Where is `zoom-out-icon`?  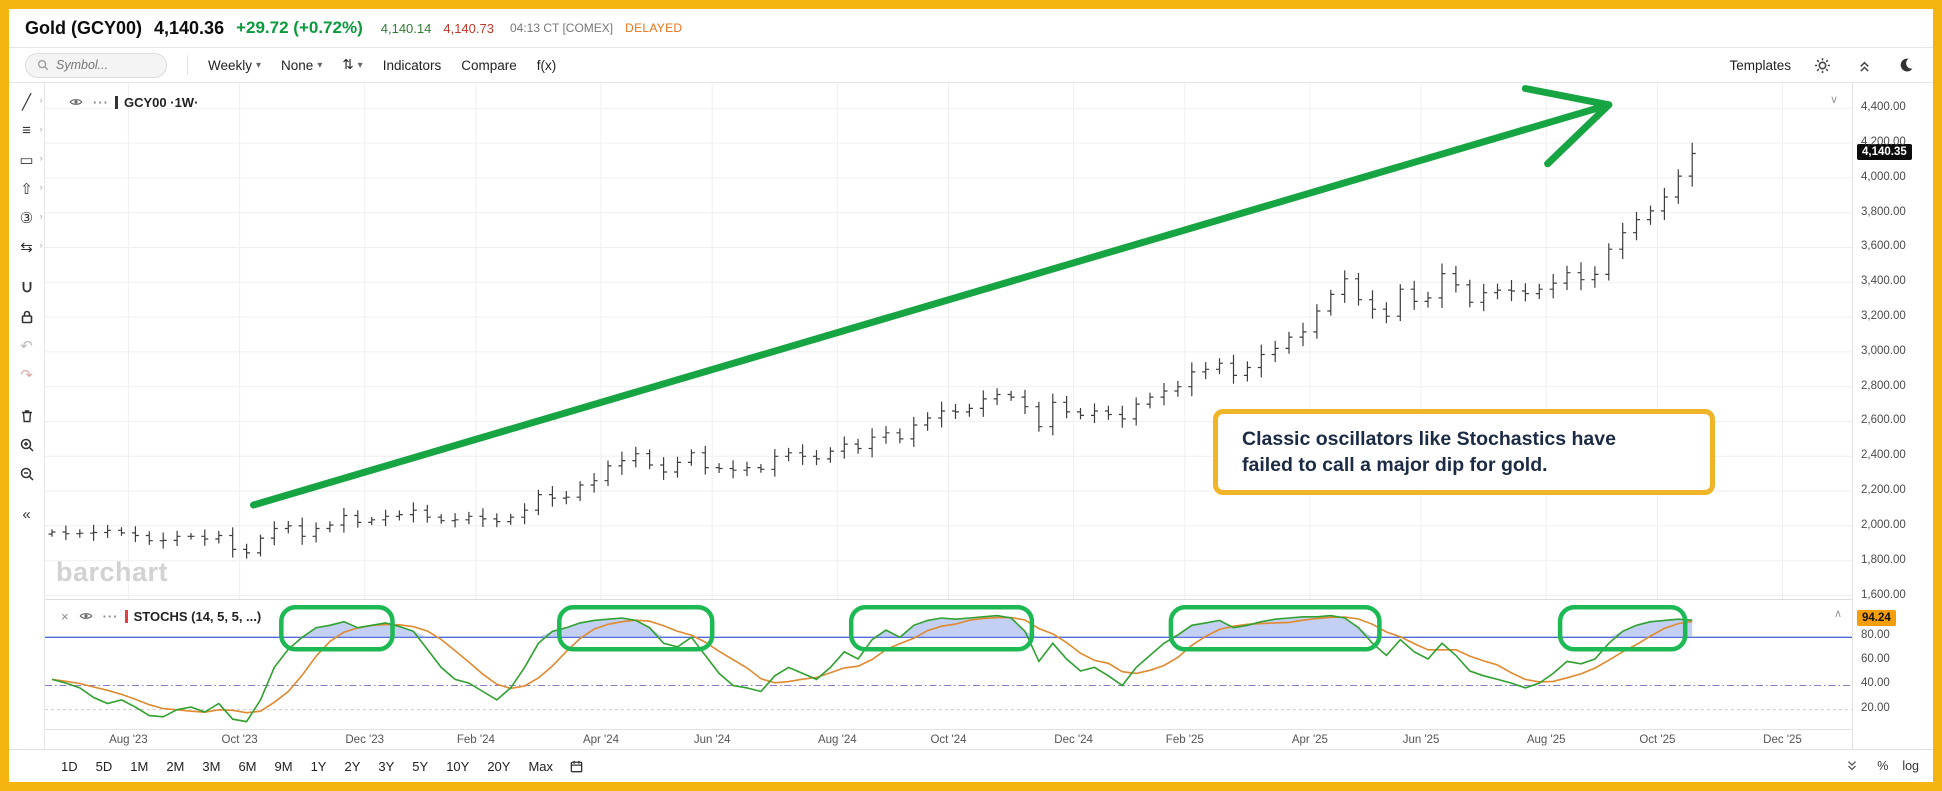
zoom-out-icon is located at coordinates (27, 474).